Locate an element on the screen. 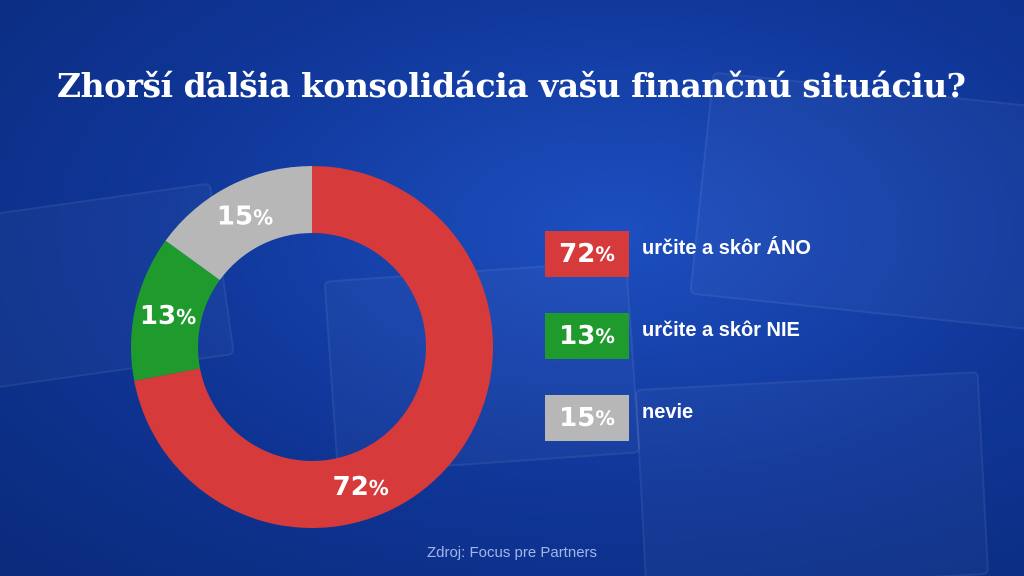 The image size is (1024, 576). legend-value-ano: 72 is located at coordinates (577, 254).